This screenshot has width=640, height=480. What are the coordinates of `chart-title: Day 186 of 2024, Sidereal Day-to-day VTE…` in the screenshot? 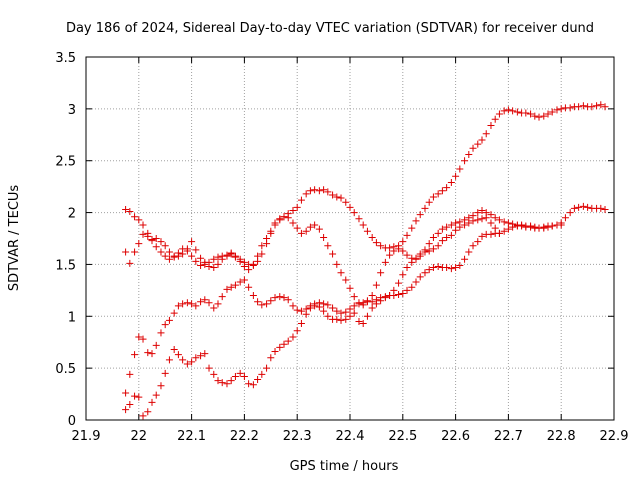 It's located at (330, 28).